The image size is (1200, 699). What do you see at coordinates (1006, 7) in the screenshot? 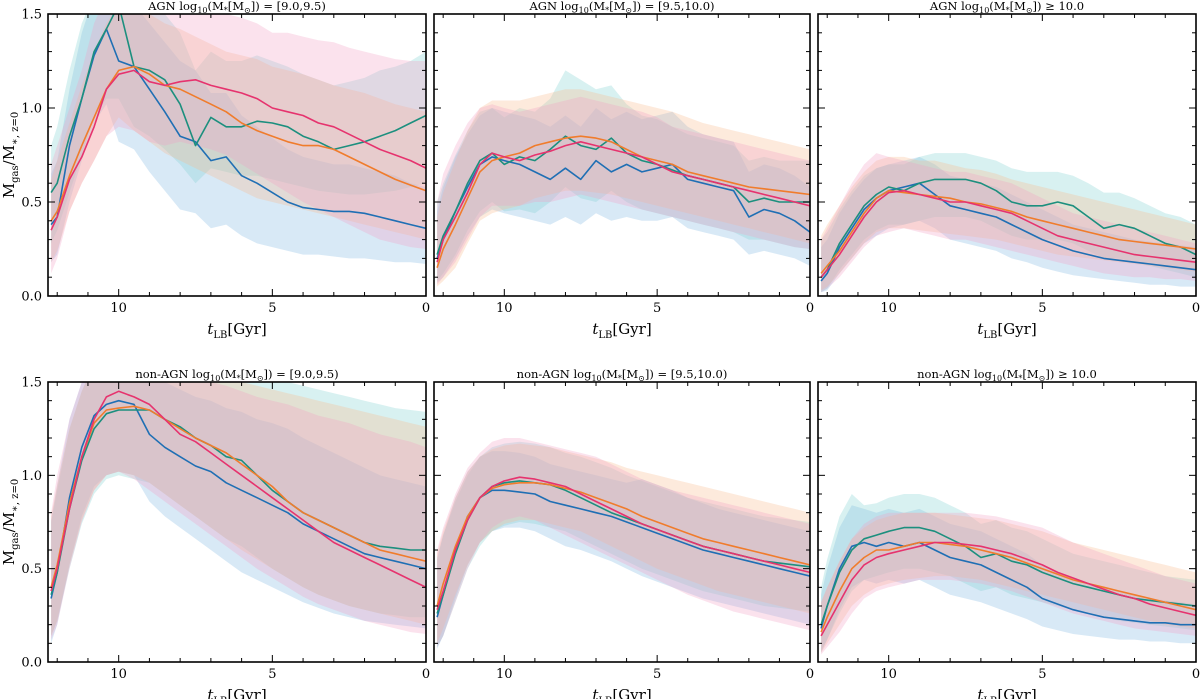
I see `panel-title: AGN log10(M*[M⊙]) ≥ 10.0` at bounding box center [1006, 7].